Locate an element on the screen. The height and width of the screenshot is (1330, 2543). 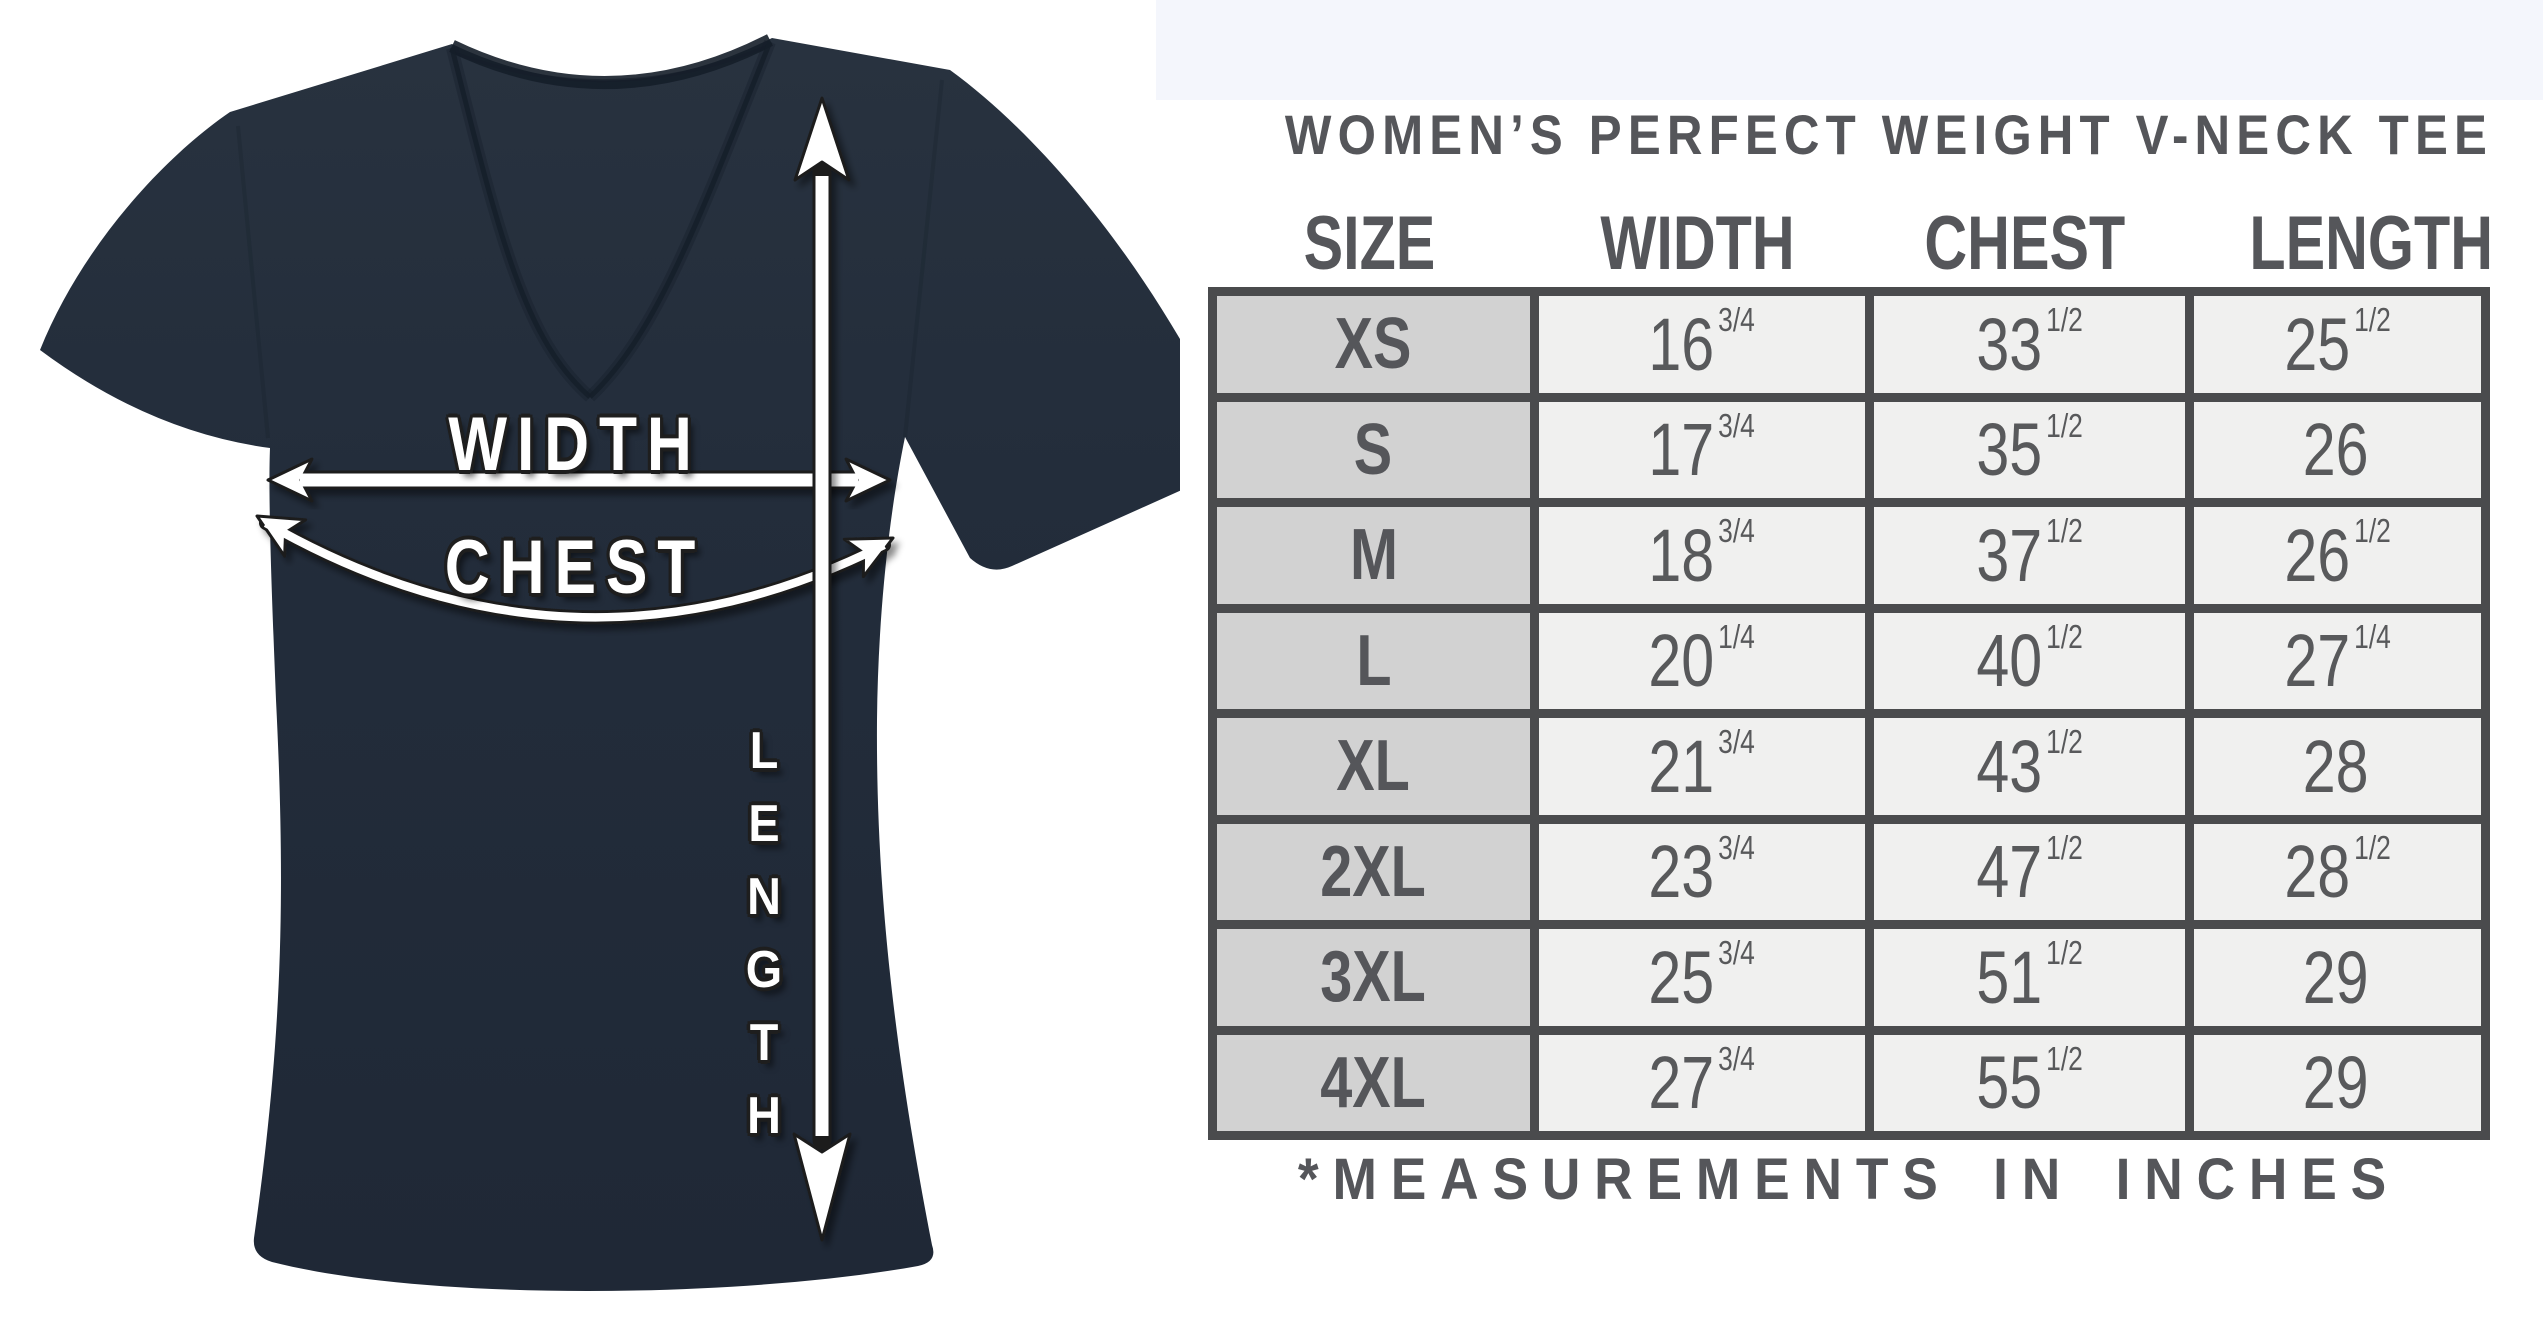
width-arrow is located at coordinates (579, 480).